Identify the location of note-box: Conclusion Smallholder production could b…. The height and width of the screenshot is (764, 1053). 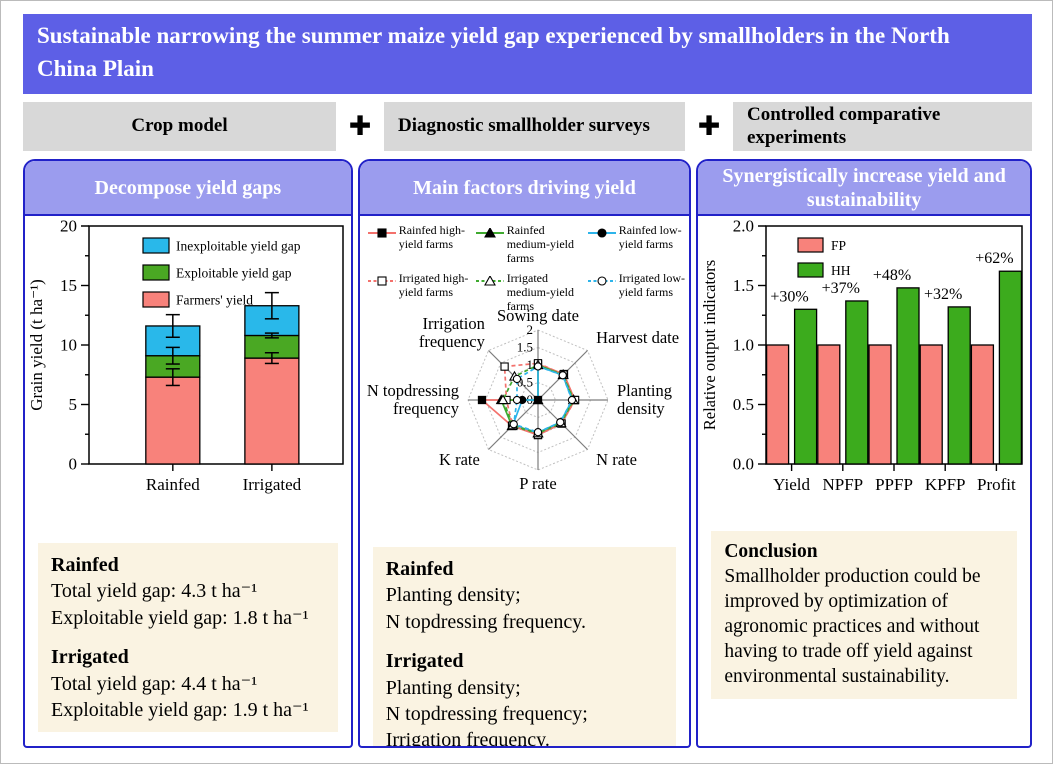
(864, 615).